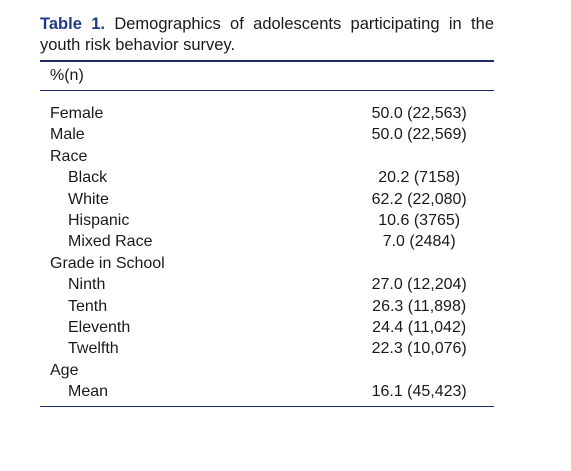 This screenshot has height=471, width=571. What do you see at coordinates (267, 76) in the screenshot?
I see `table-header-row: %(n)` at bounding box center [267, 76].